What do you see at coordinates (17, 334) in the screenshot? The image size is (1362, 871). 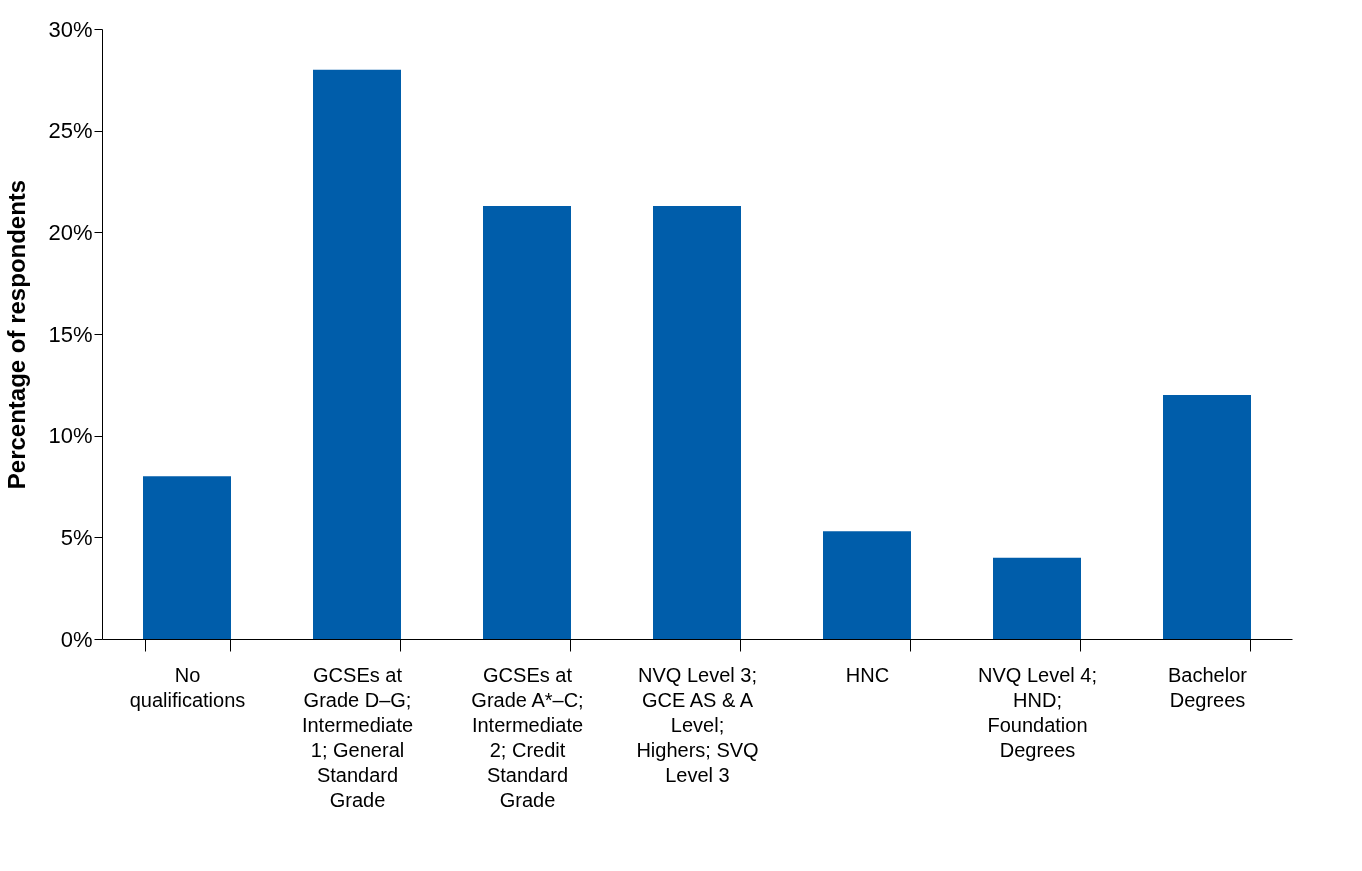 I see `y-axis-title: Percentage of respondents` at bounding box center [17, 334].